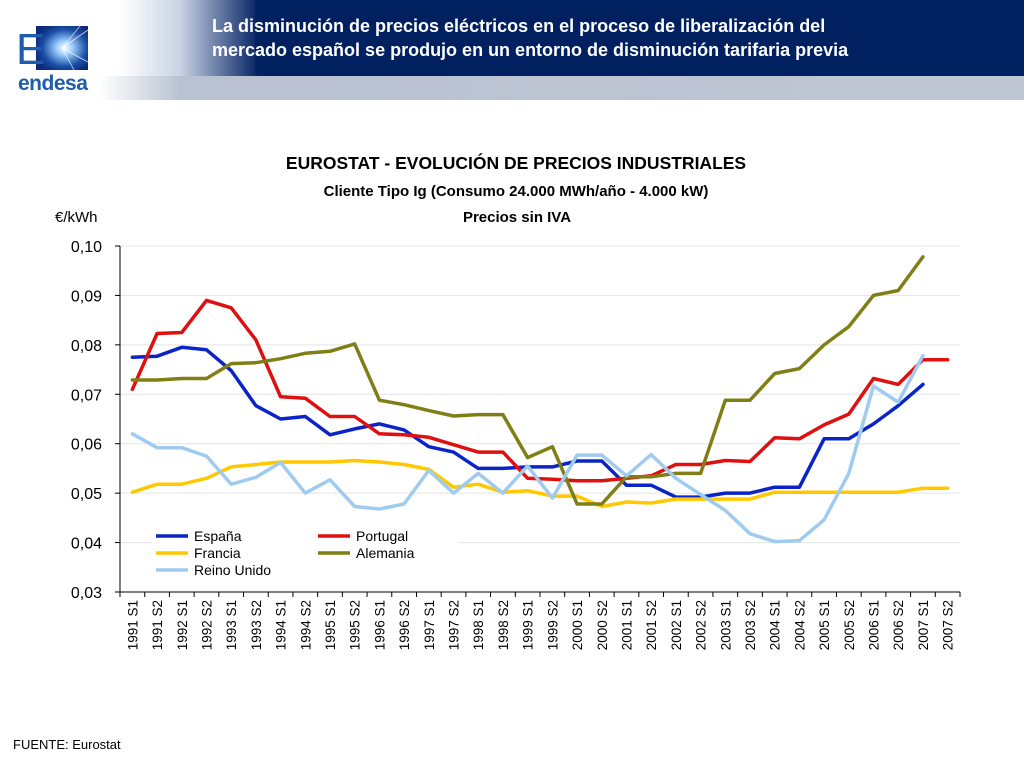 The height and width of the screenshot is (768, 1024). Describe the element at coordinates (478, 625) in the screenshot. I see `x-tick-label: 1998 S1` at that location.